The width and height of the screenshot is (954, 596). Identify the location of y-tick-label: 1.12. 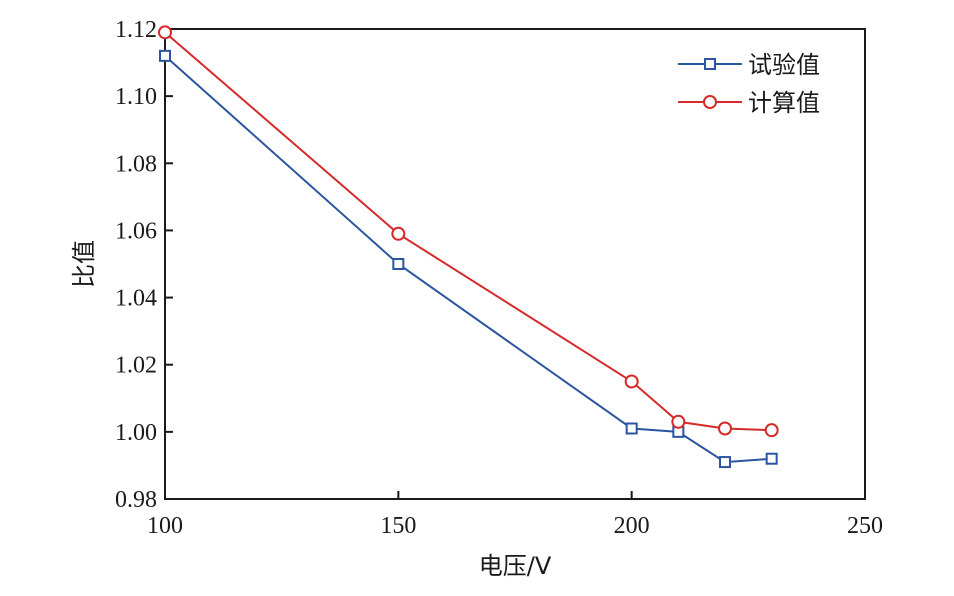
(136, 30).